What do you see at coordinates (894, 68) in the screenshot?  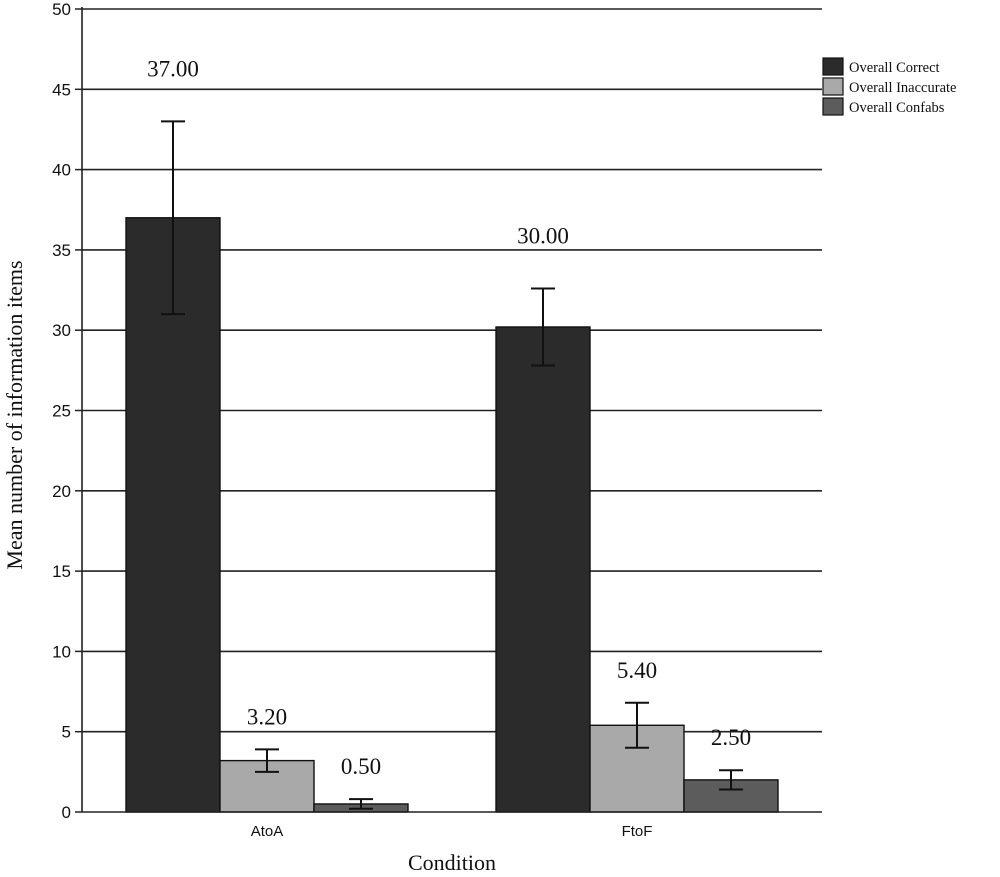 I see `legend-label: Overall Correct` at bounding box center [894, 68].